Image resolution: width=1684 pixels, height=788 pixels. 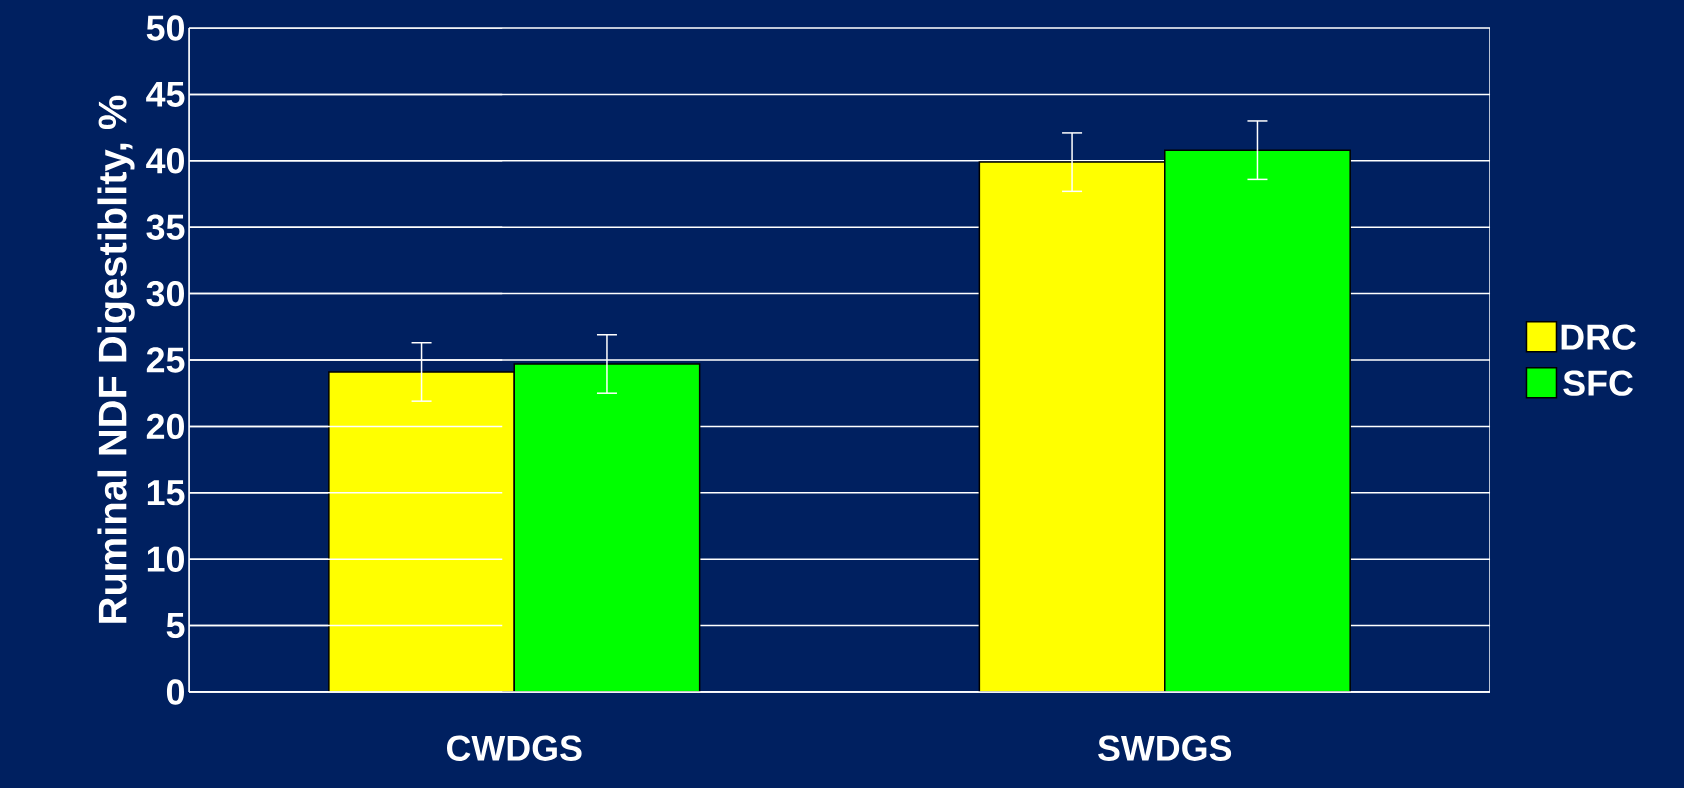 What do you see at coordinates (1598, 337) in the screenshot?
I see `legend-label: DRC` at bounding box center [1598, 337].